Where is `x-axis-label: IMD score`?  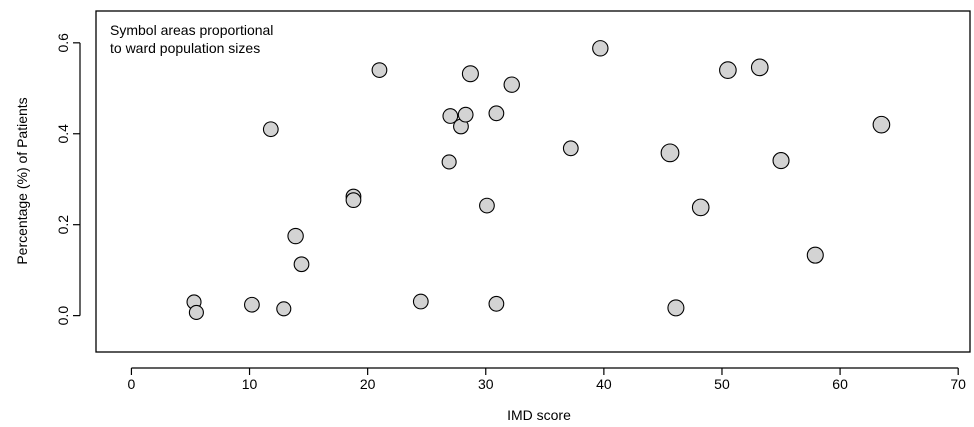 x-axis-label: IMD score is located at coordinates (539, 415).